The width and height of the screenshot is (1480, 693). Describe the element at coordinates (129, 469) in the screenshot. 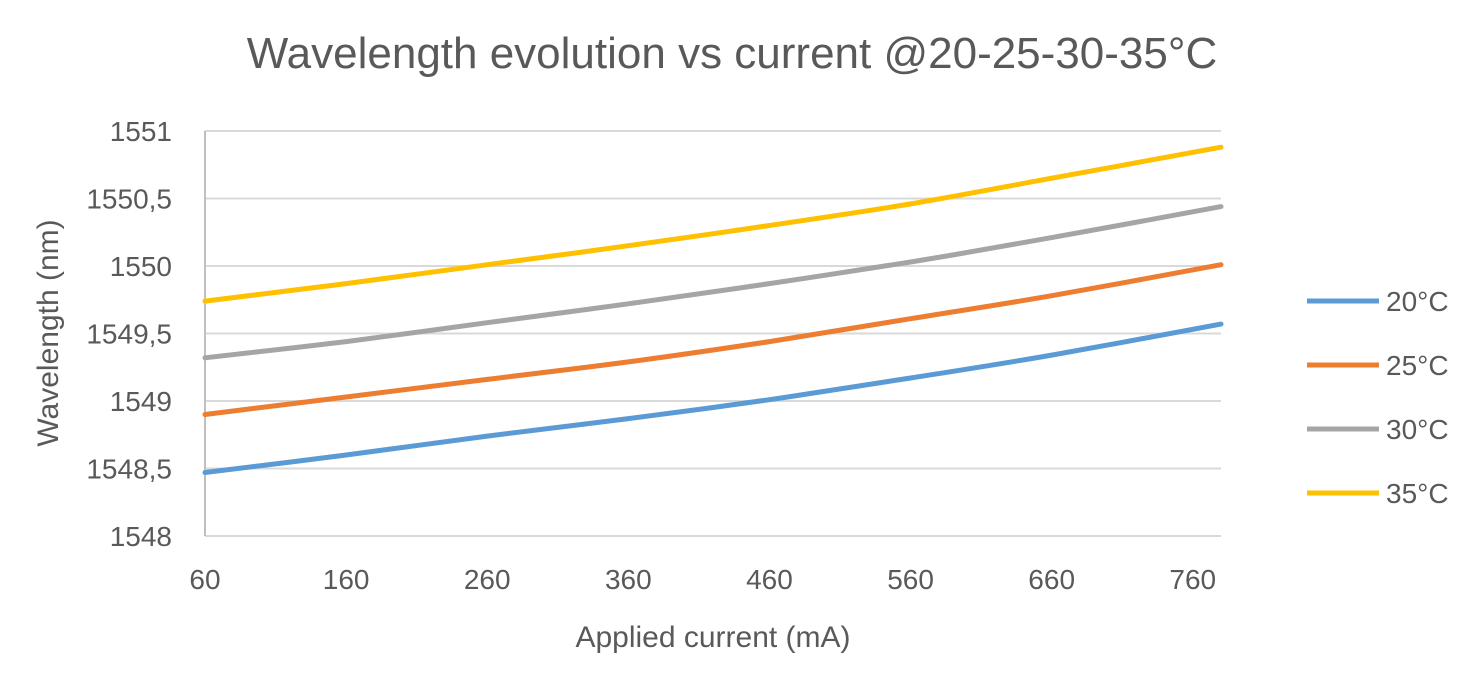

I see `y-tick-label: 1548,5` at that location.